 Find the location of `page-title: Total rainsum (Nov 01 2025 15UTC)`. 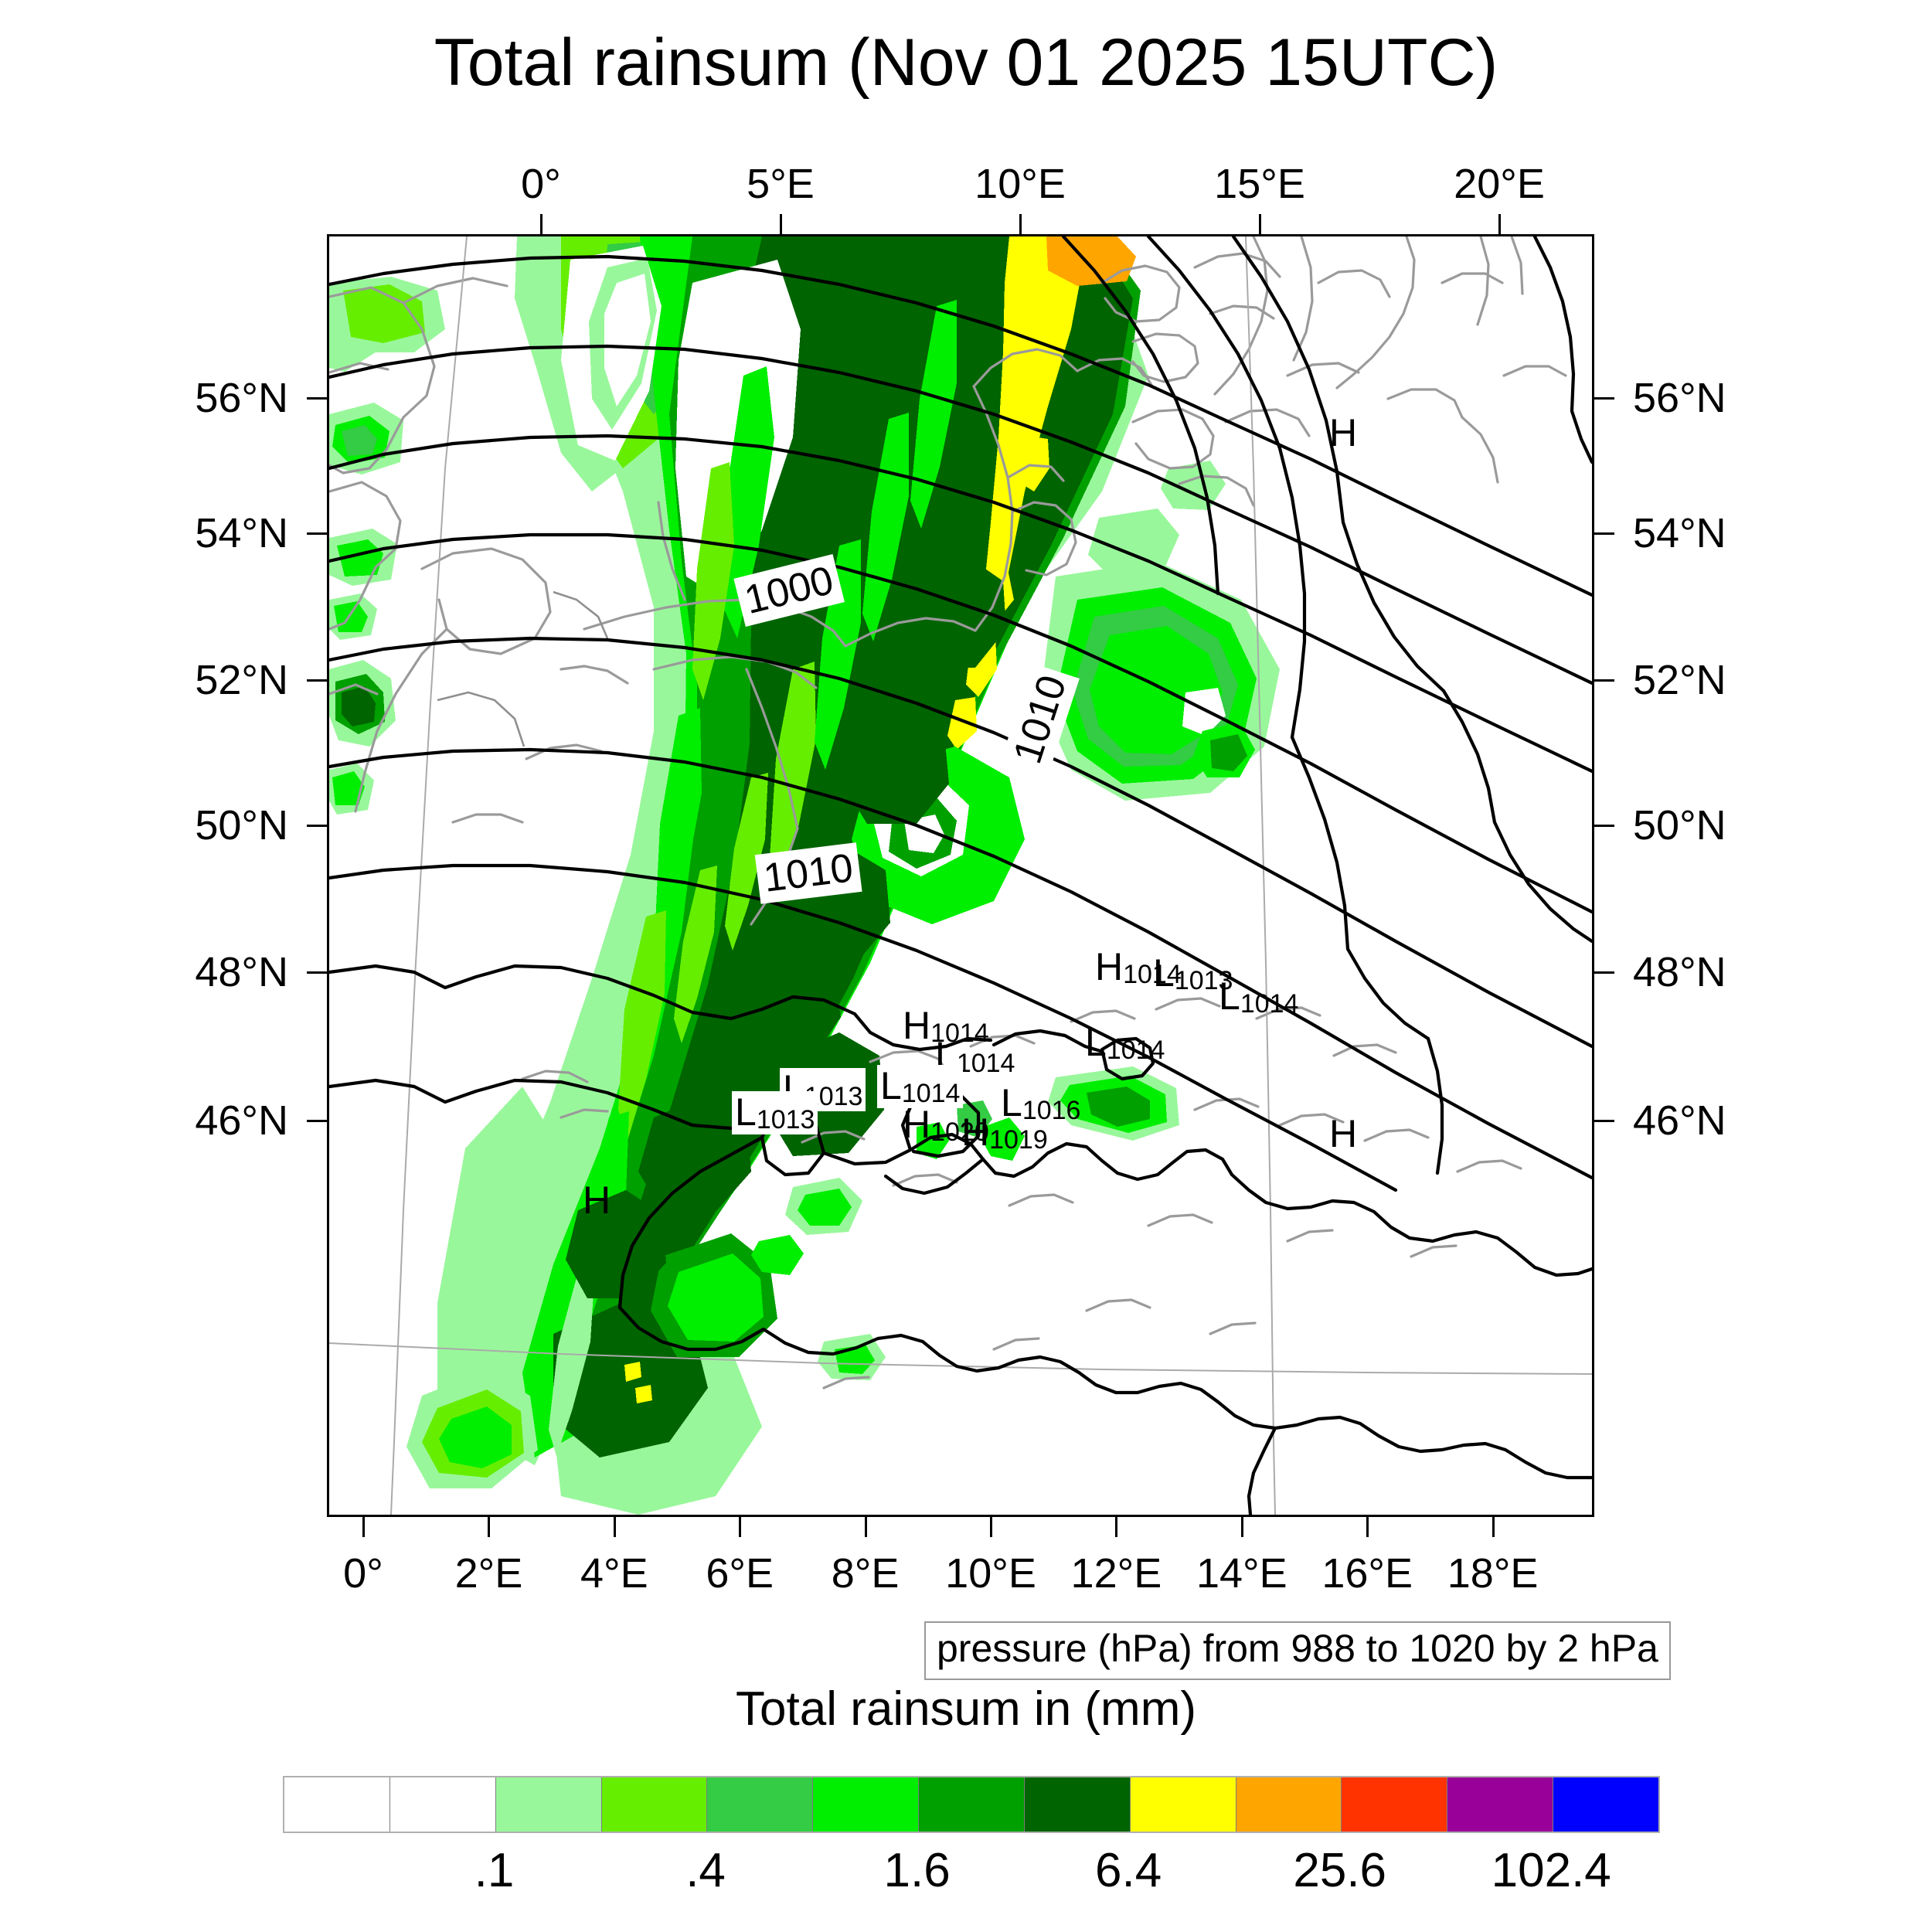

page-title: Total rainsum (Nov 01 2025 15UTC) is located at coordinates (966, 63).